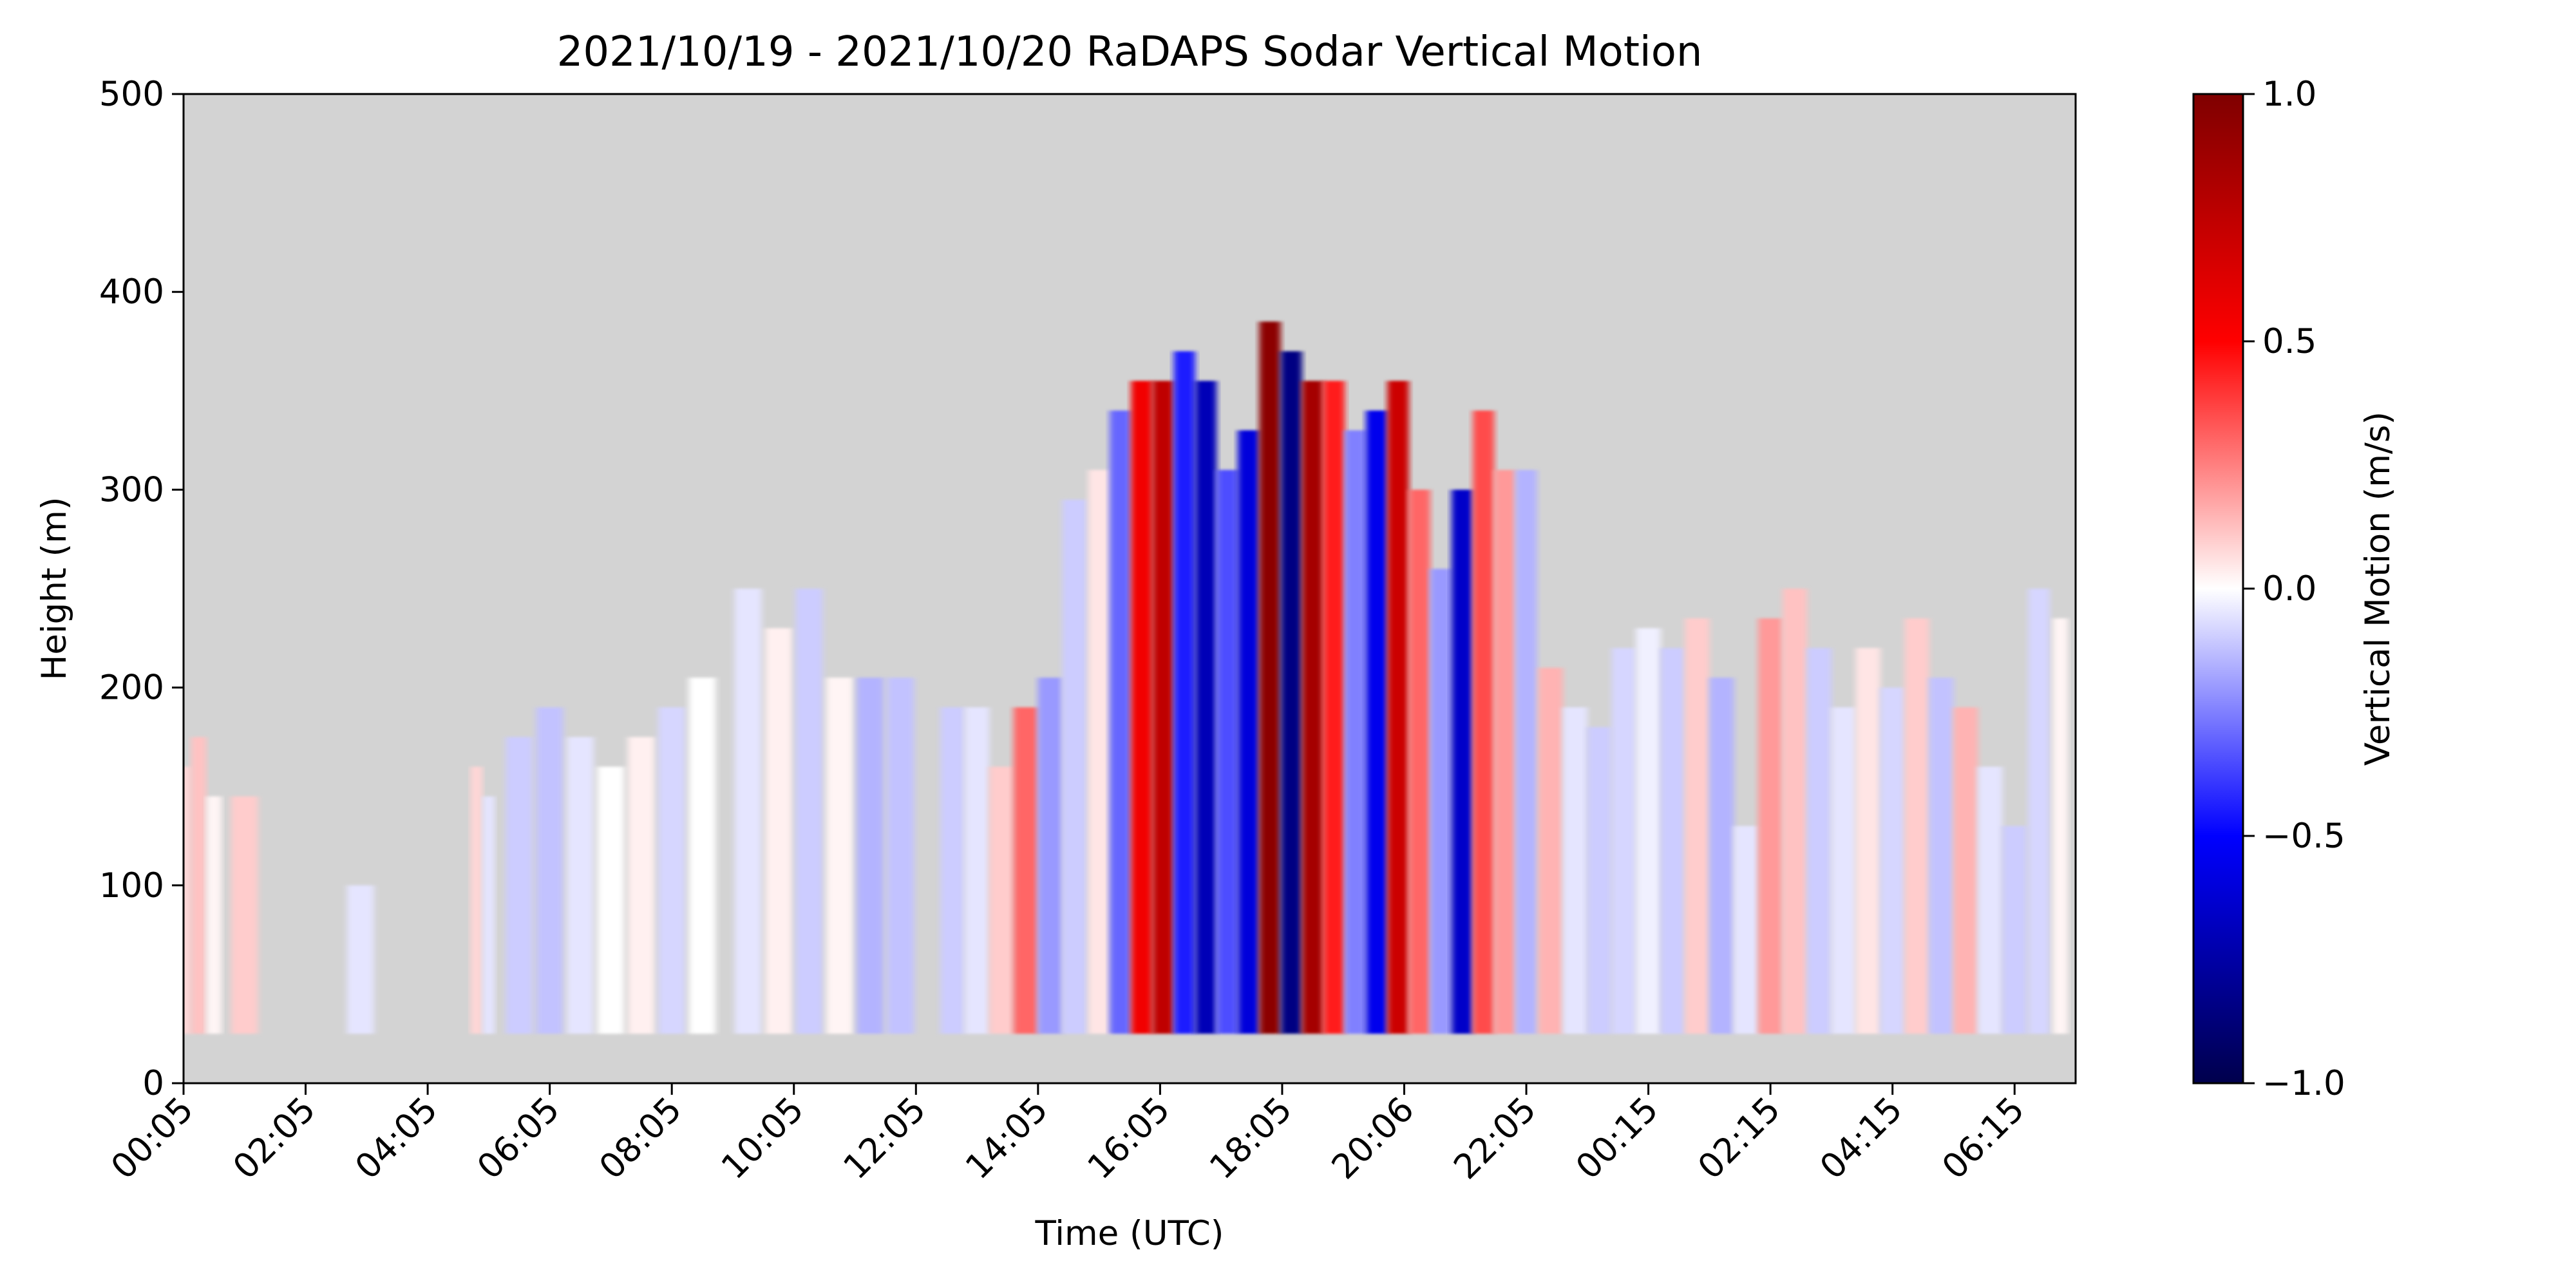  What do you see at coordinates (274, 1138) in the screenshot?
I see `x-tick-label: 02:05` at bounding box center [274, 1138].